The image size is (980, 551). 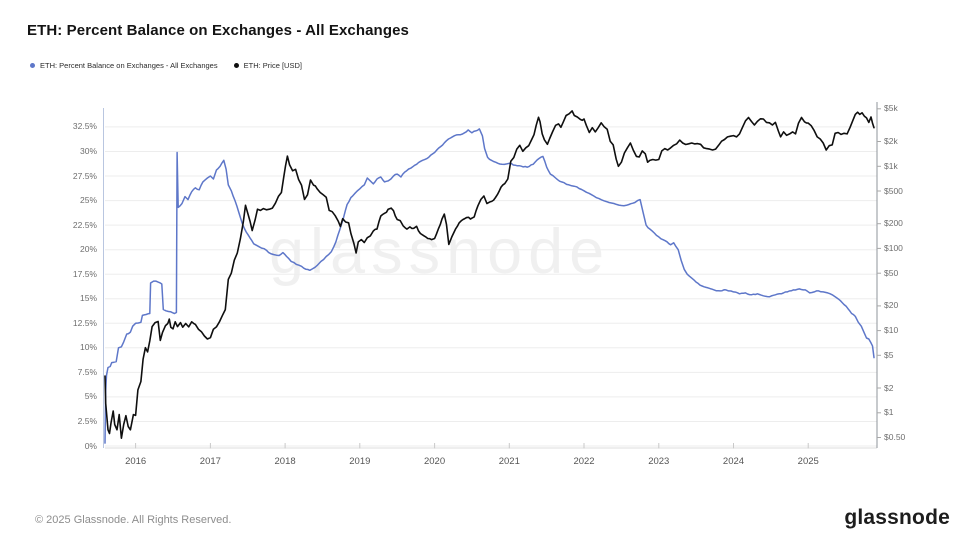 What do you see at coordinates (84, 175) in the screenshot?
I see `y-left-tick-label: 27.5%` at bounding box center [84, 175].